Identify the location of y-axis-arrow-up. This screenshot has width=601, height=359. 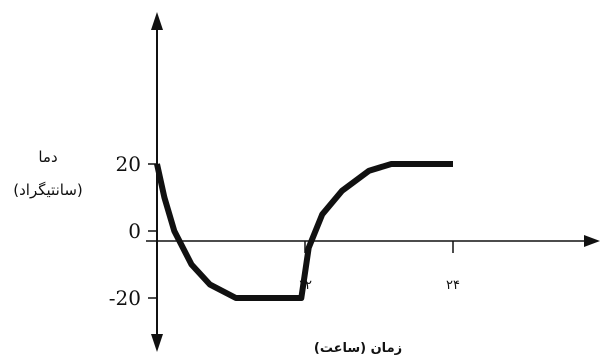
(157, 21).